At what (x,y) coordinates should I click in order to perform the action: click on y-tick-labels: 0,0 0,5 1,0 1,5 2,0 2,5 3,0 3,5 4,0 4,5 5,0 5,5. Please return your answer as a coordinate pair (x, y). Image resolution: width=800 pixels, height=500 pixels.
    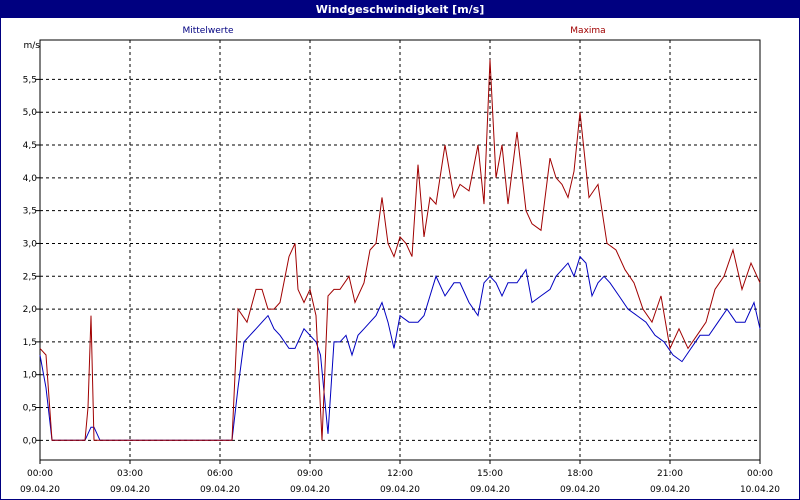
    Looking at the image, I should click on (31, 260).